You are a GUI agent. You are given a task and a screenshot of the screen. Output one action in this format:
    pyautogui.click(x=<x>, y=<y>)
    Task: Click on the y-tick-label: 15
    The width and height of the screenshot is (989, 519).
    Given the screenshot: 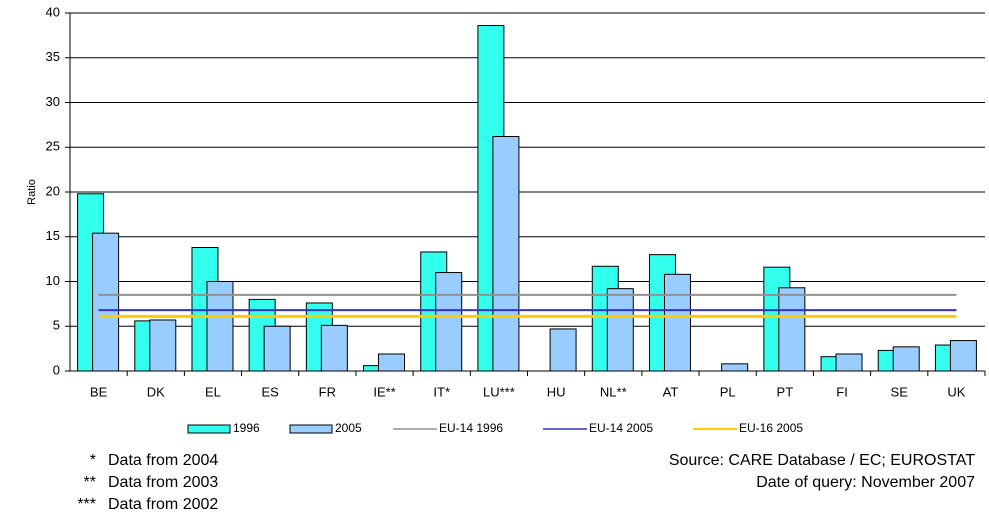 What is the action you would take?
    pyautogui.click(x=53, y=235)
    